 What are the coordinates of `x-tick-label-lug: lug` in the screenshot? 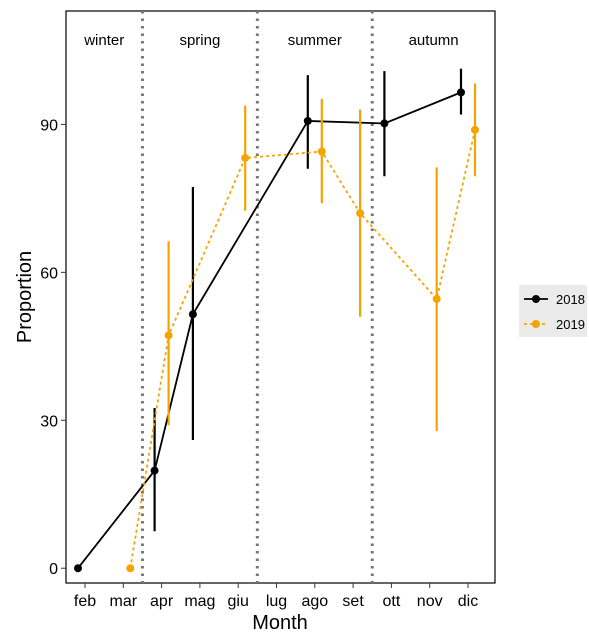 It's located at (276, 601).